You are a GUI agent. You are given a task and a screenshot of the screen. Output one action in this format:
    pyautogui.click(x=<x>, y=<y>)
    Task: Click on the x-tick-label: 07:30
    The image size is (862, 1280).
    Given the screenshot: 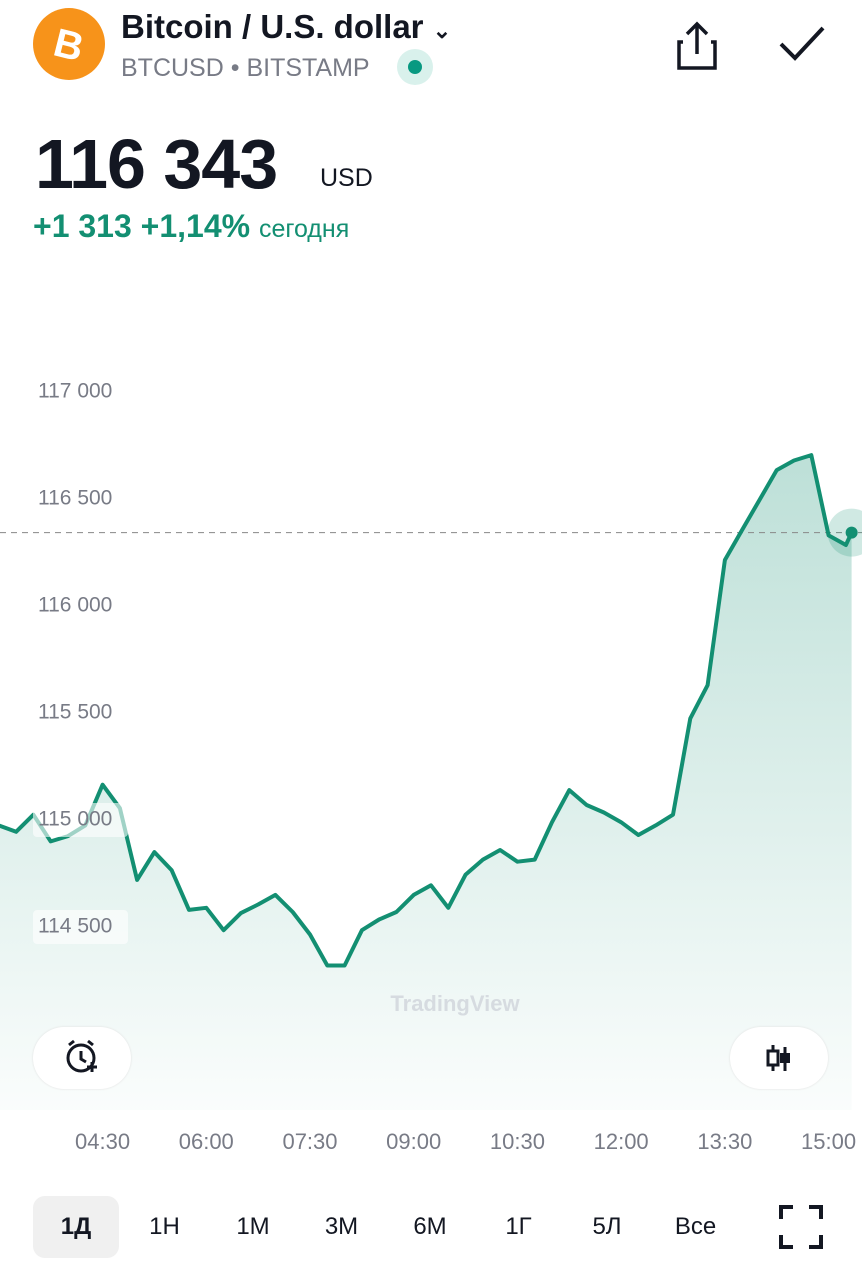 What is the action you would take?
    pyautogui.click(x=309, y=1141)
    